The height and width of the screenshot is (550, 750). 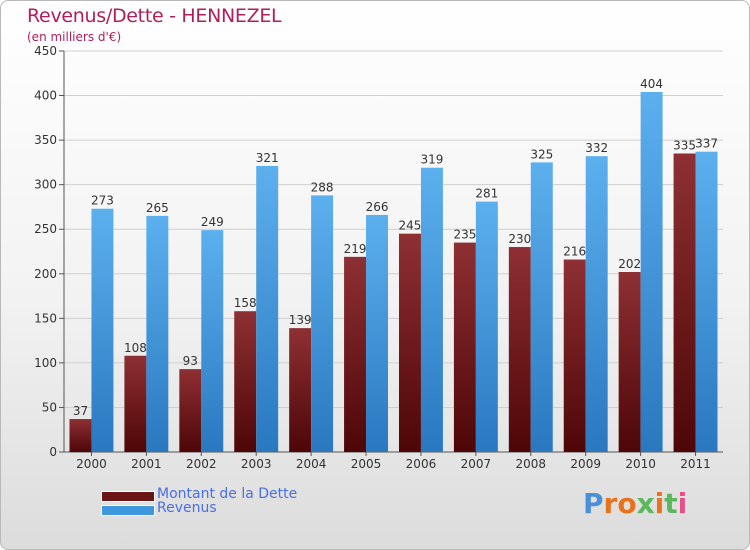 What do you see at coordinates (146, 464) in the screenshot?
I see `x-tick-label: 2001` at bounding box center [146, 464].